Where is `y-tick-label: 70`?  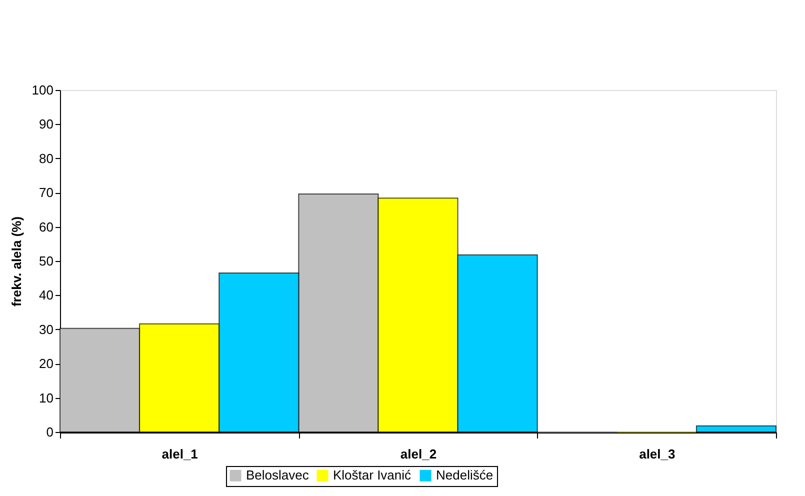 y-tick-label: 70 is located at coordinates (46, 192).